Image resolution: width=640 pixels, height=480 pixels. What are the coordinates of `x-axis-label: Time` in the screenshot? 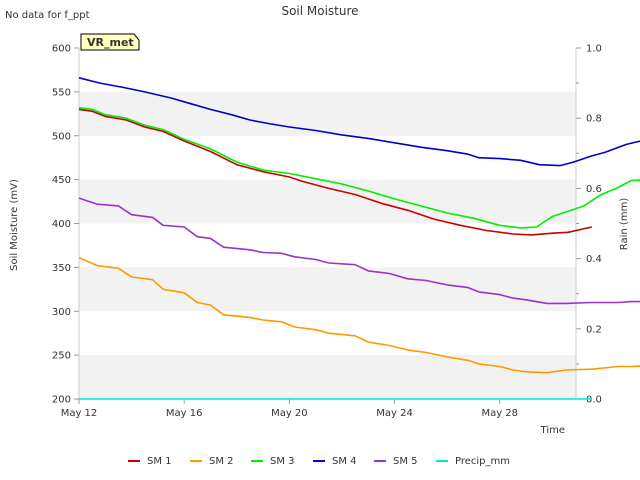 It's located at (552, 430).